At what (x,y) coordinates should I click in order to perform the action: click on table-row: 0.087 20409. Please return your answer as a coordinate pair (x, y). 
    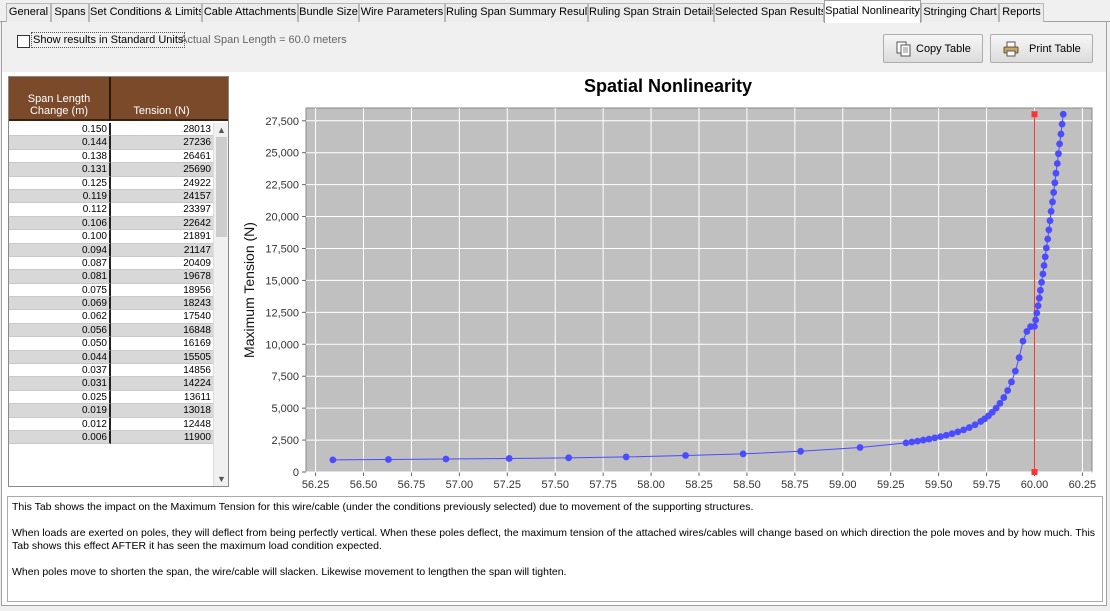
    Looking at the image, I should click on (111, 263).